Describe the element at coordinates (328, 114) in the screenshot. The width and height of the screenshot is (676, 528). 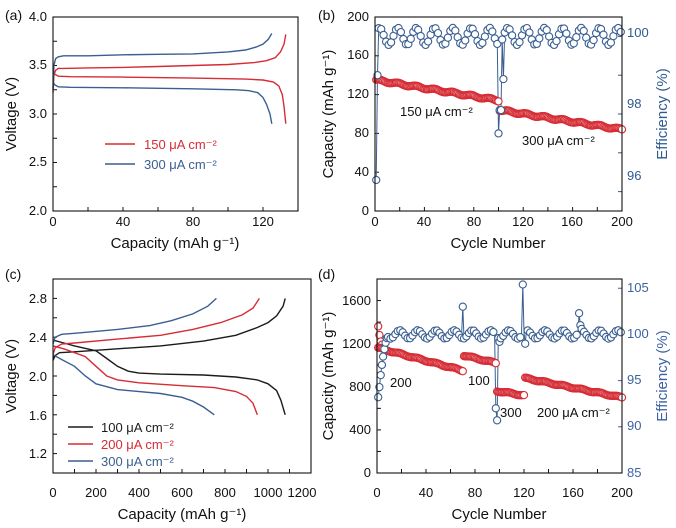
I see `panel-b-y-axis-title: Capacity (mAh g⁻¹)` at that location.